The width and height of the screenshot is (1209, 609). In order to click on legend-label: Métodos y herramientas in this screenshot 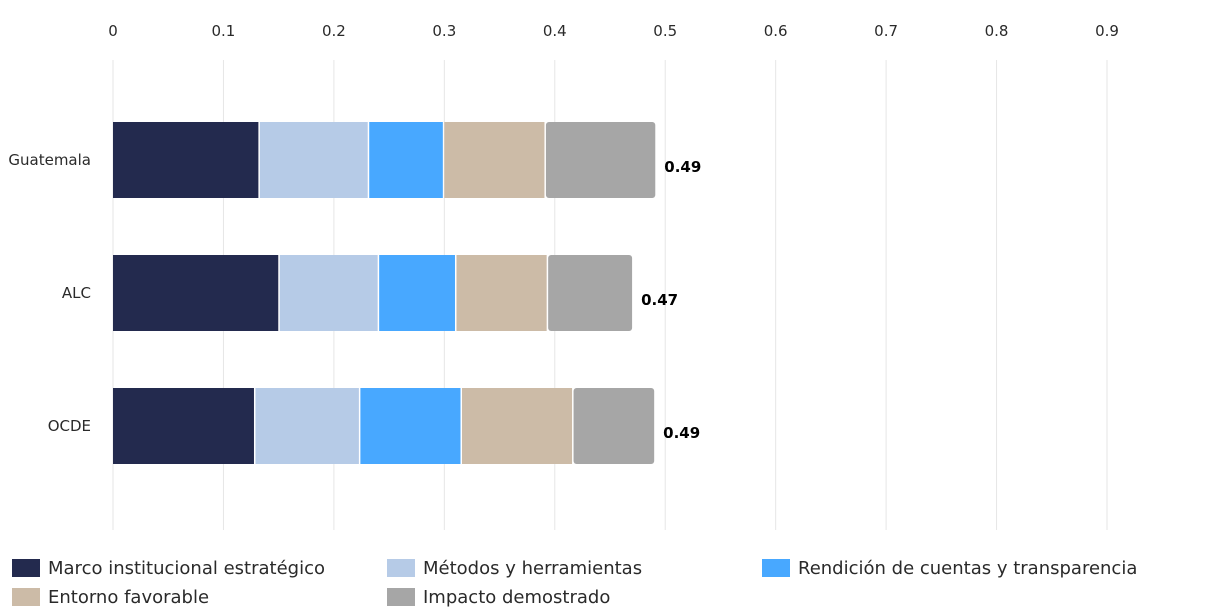, I will do `click(533, 568)`.